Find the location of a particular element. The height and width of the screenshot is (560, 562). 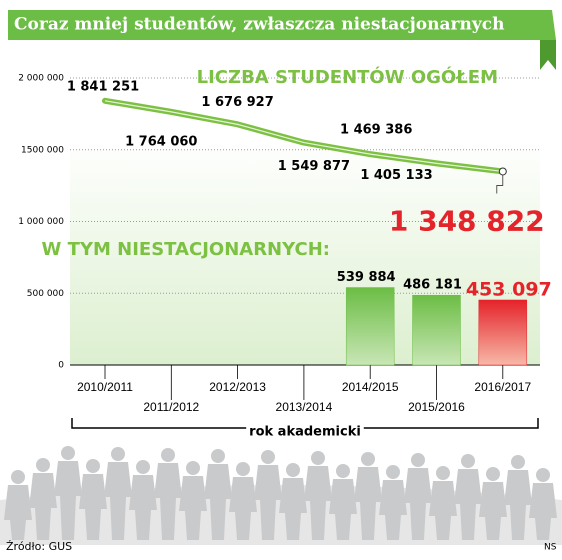

line-value-label: 1 841 251 is located at coordinates (103, 86).